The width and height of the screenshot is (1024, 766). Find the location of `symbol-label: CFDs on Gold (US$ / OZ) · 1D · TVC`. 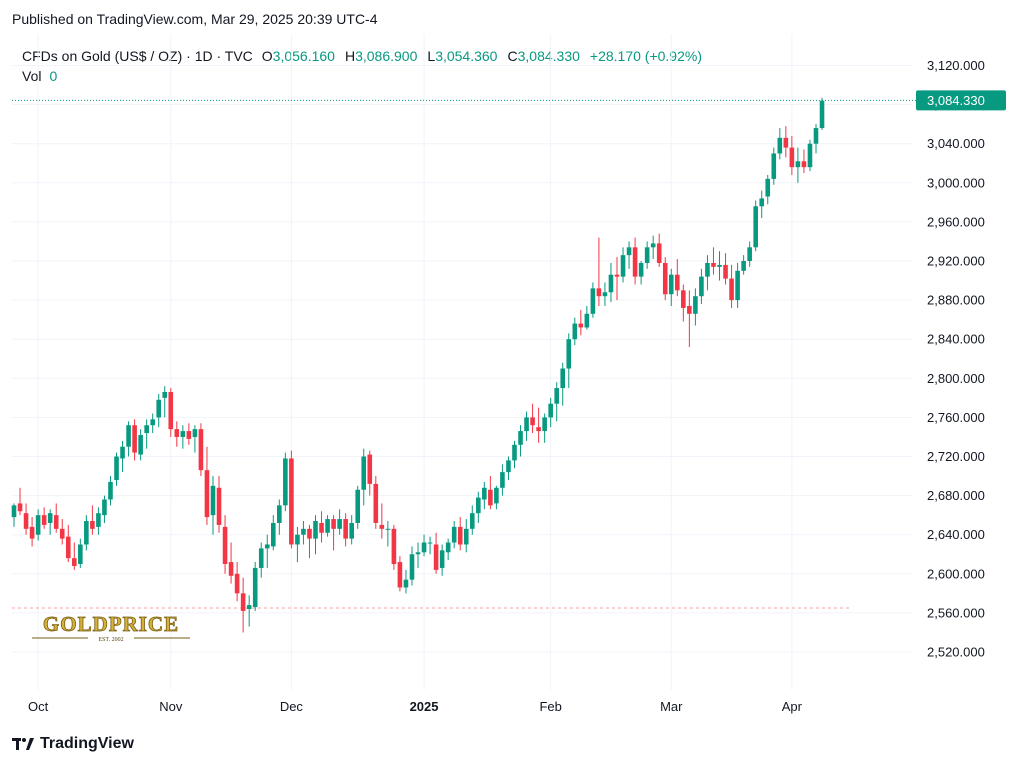

symbol-label: CFDs on Gold (US$ / OZ) · 1D · TVC is located at coordinates (137, 56).